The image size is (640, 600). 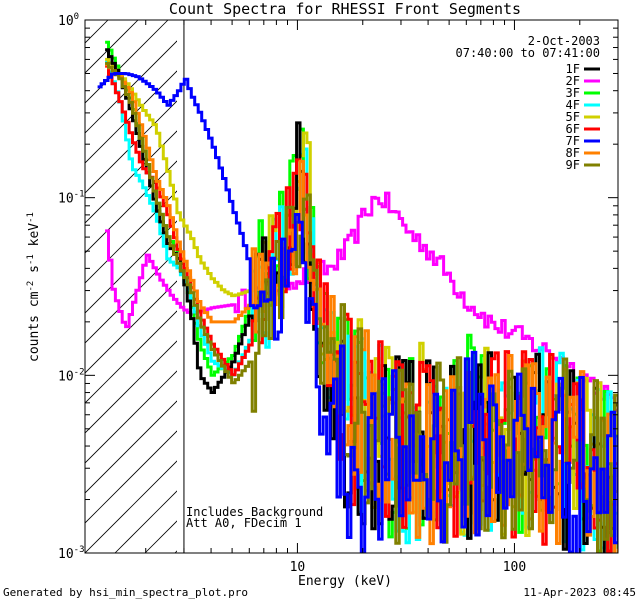 What do you see at coordinates (345, 9) in the screenshot?
I see `chart-title: Count Spectra for RHESSI Front Segments` at bounding box center [345, 9].